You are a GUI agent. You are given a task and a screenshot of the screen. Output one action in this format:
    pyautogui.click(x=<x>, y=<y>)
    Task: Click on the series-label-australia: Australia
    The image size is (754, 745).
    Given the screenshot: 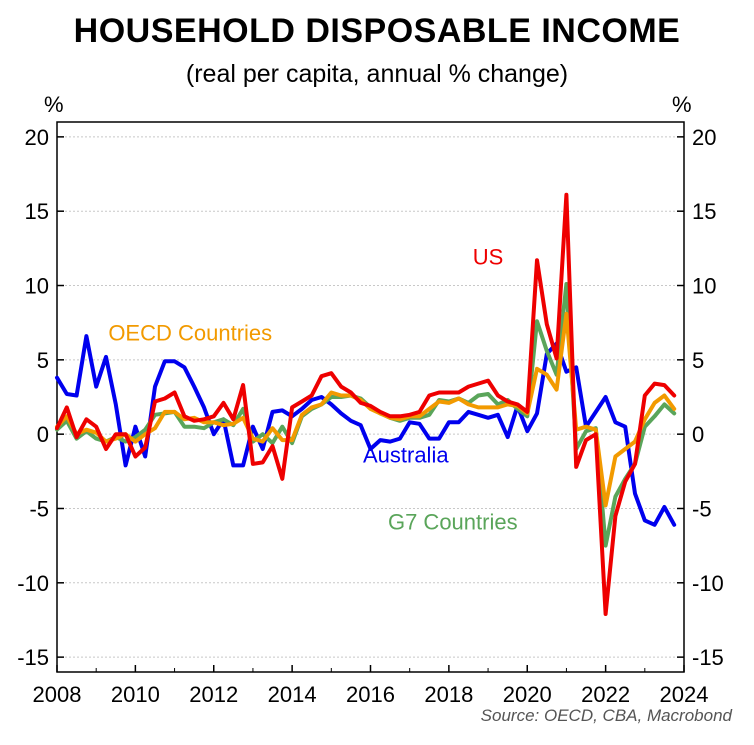 What is the action you would take?
    pyautogui.click(x=406, y=454)
    